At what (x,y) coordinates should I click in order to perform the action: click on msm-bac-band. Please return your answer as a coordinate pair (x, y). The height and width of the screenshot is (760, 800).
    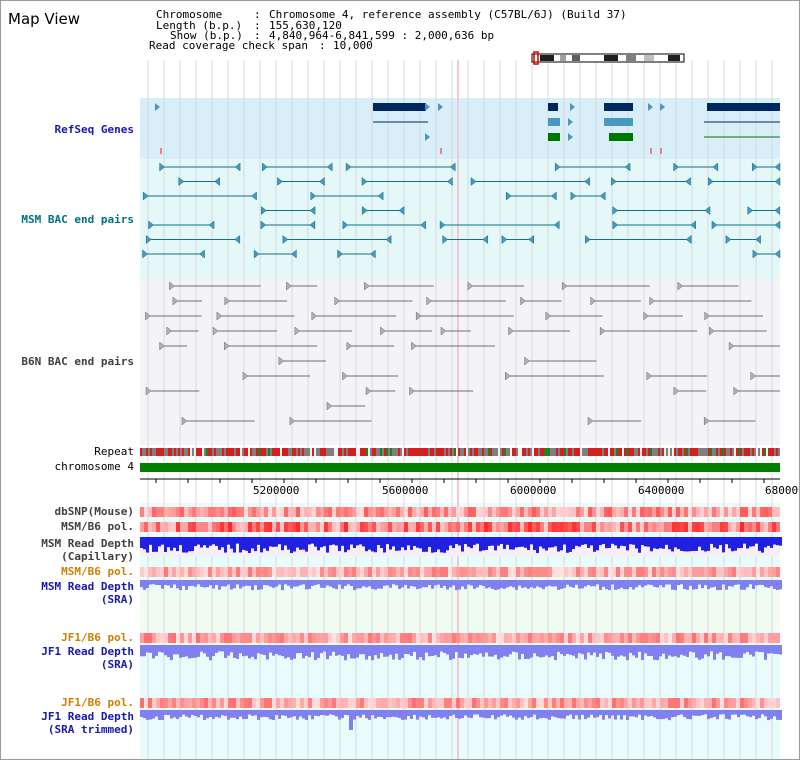
    Looking at the image, I should click on (460, 219).